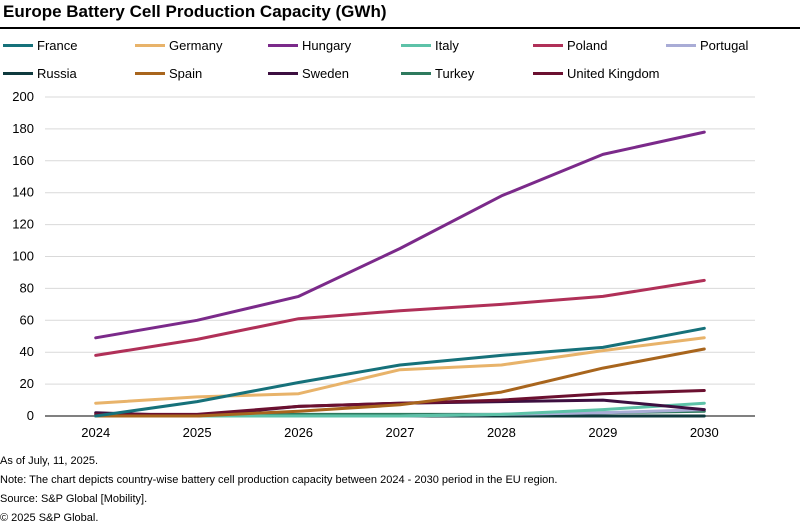 This screenshot has width=800, height=528. Describe the element at coordinates (23, 192) in the screenshot. I see `y-tick-label: 140` at that location.